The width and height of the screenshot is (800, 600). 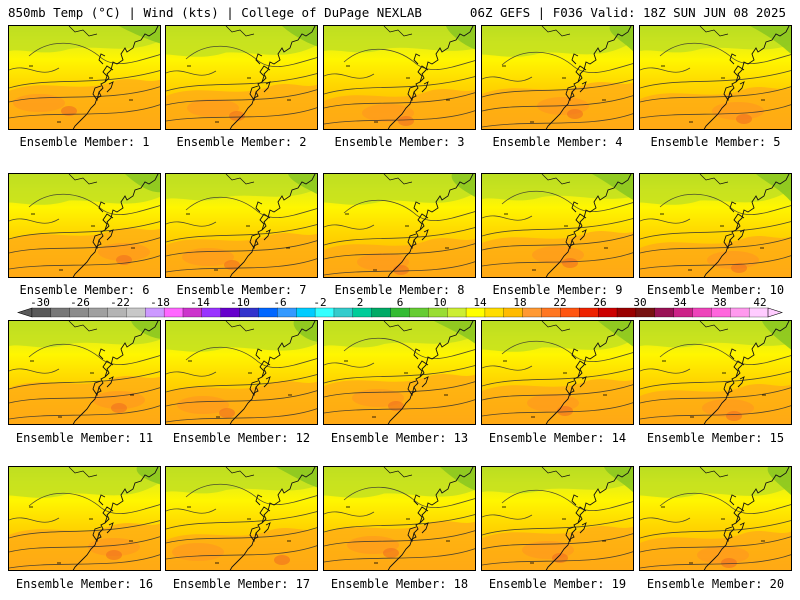 What do you see at coordinates (241, 290) in the screenshot?
I see `ensemble-member-label: Ensemble Member: 7` at bounding box center [241, 290].